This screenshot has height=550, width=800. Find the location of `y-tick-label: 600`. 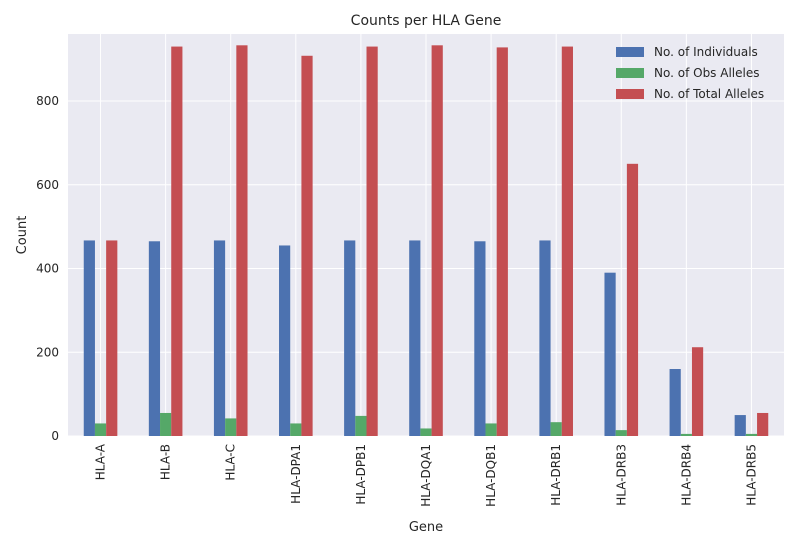

y-tick-label: 600 is located at coordinates (47, 185).